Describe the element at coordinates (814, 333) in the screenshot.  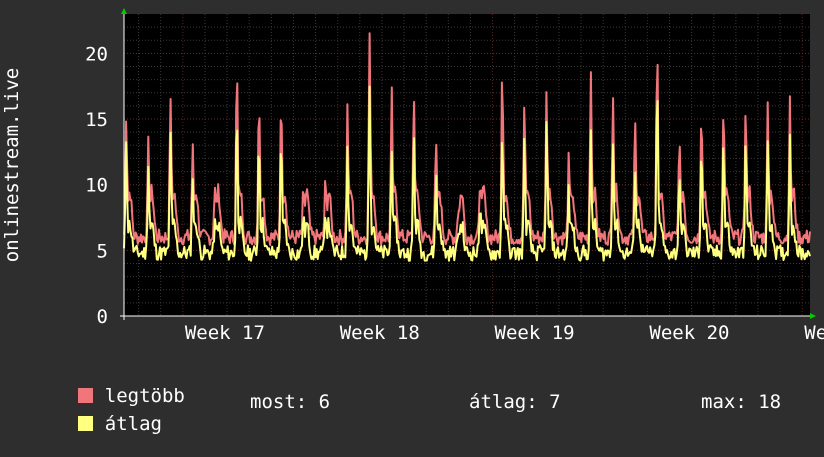
I see `x-tick-label: Week 1` at that location.